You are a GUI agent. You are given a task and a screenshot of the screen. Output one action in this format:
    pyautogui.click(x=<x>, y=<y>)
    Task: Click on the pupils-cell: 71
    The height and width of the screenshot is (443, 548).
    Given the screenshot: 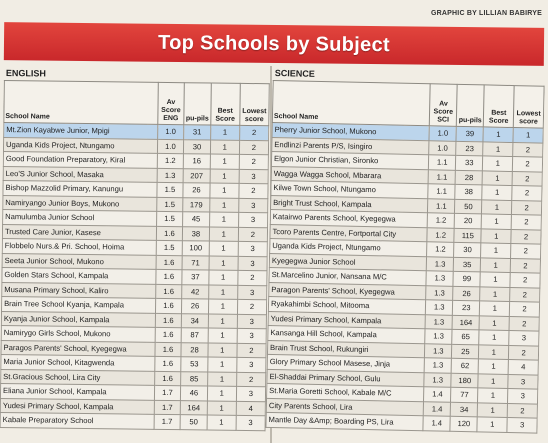 What is the action you would take?
    pyautogui.click(x=195, y=263)
    